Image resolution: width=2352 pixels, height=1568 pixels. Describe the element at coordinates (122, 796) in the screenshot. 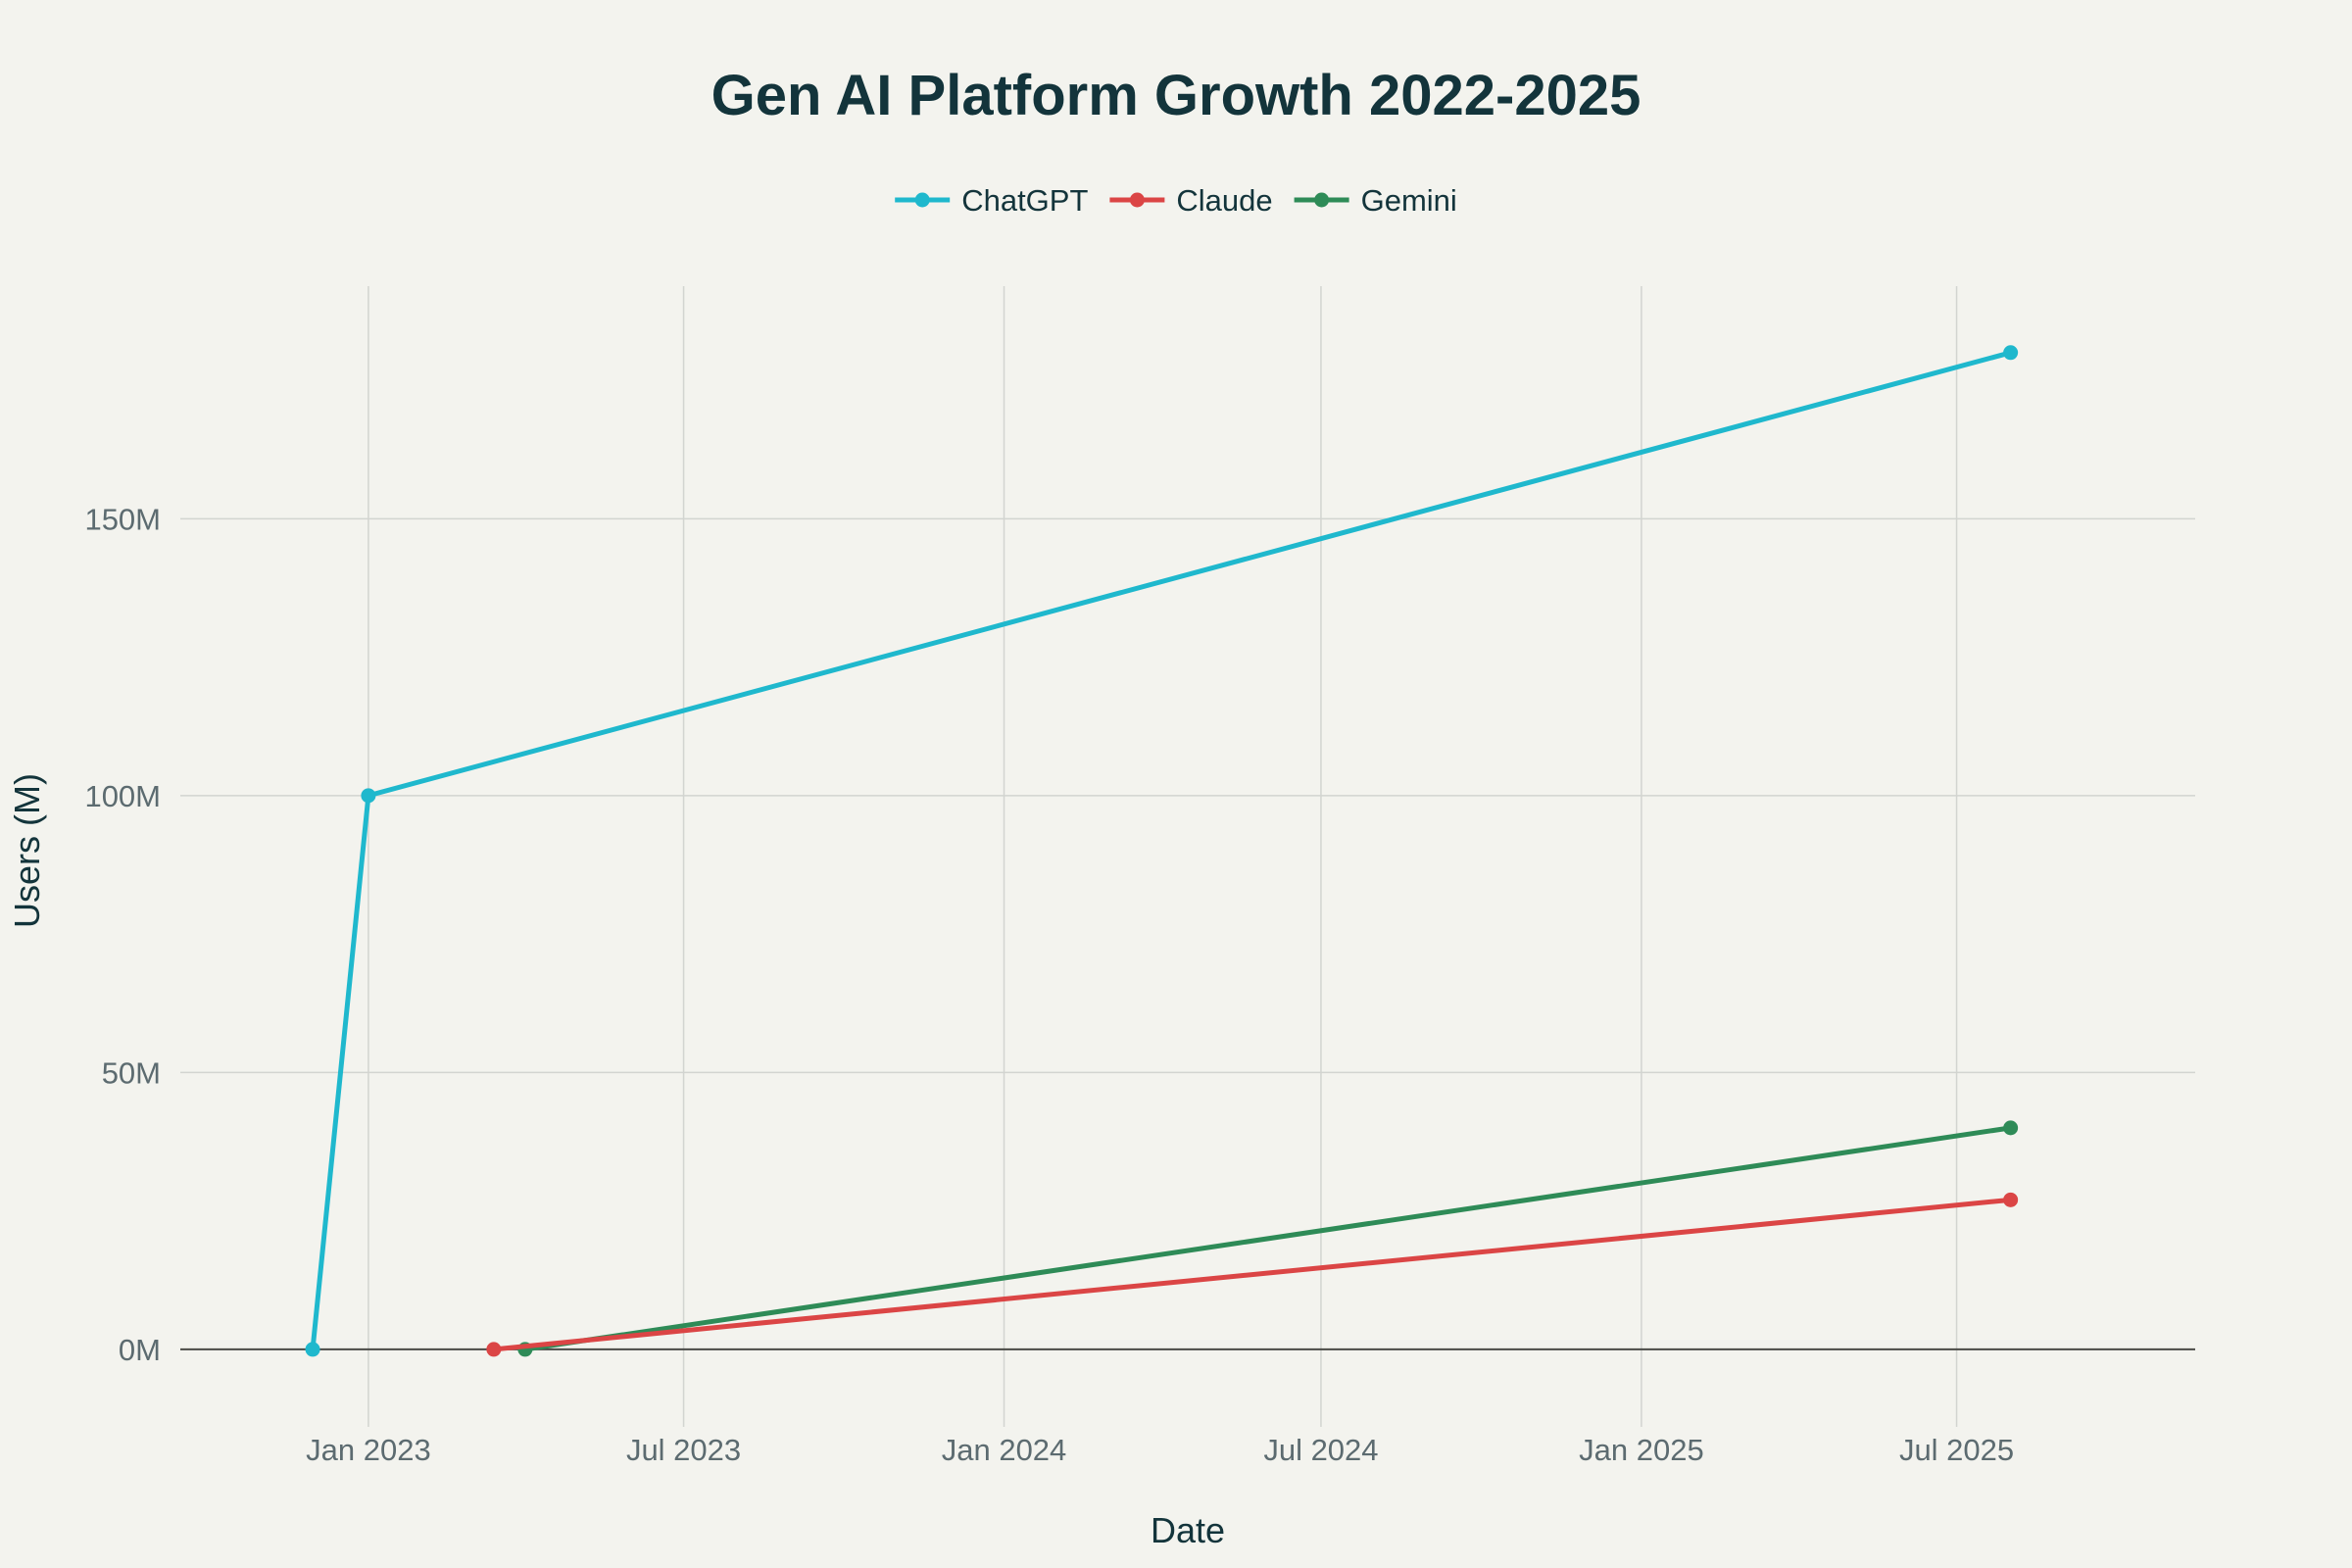

I see `y-tick-label: 100M` at that location.